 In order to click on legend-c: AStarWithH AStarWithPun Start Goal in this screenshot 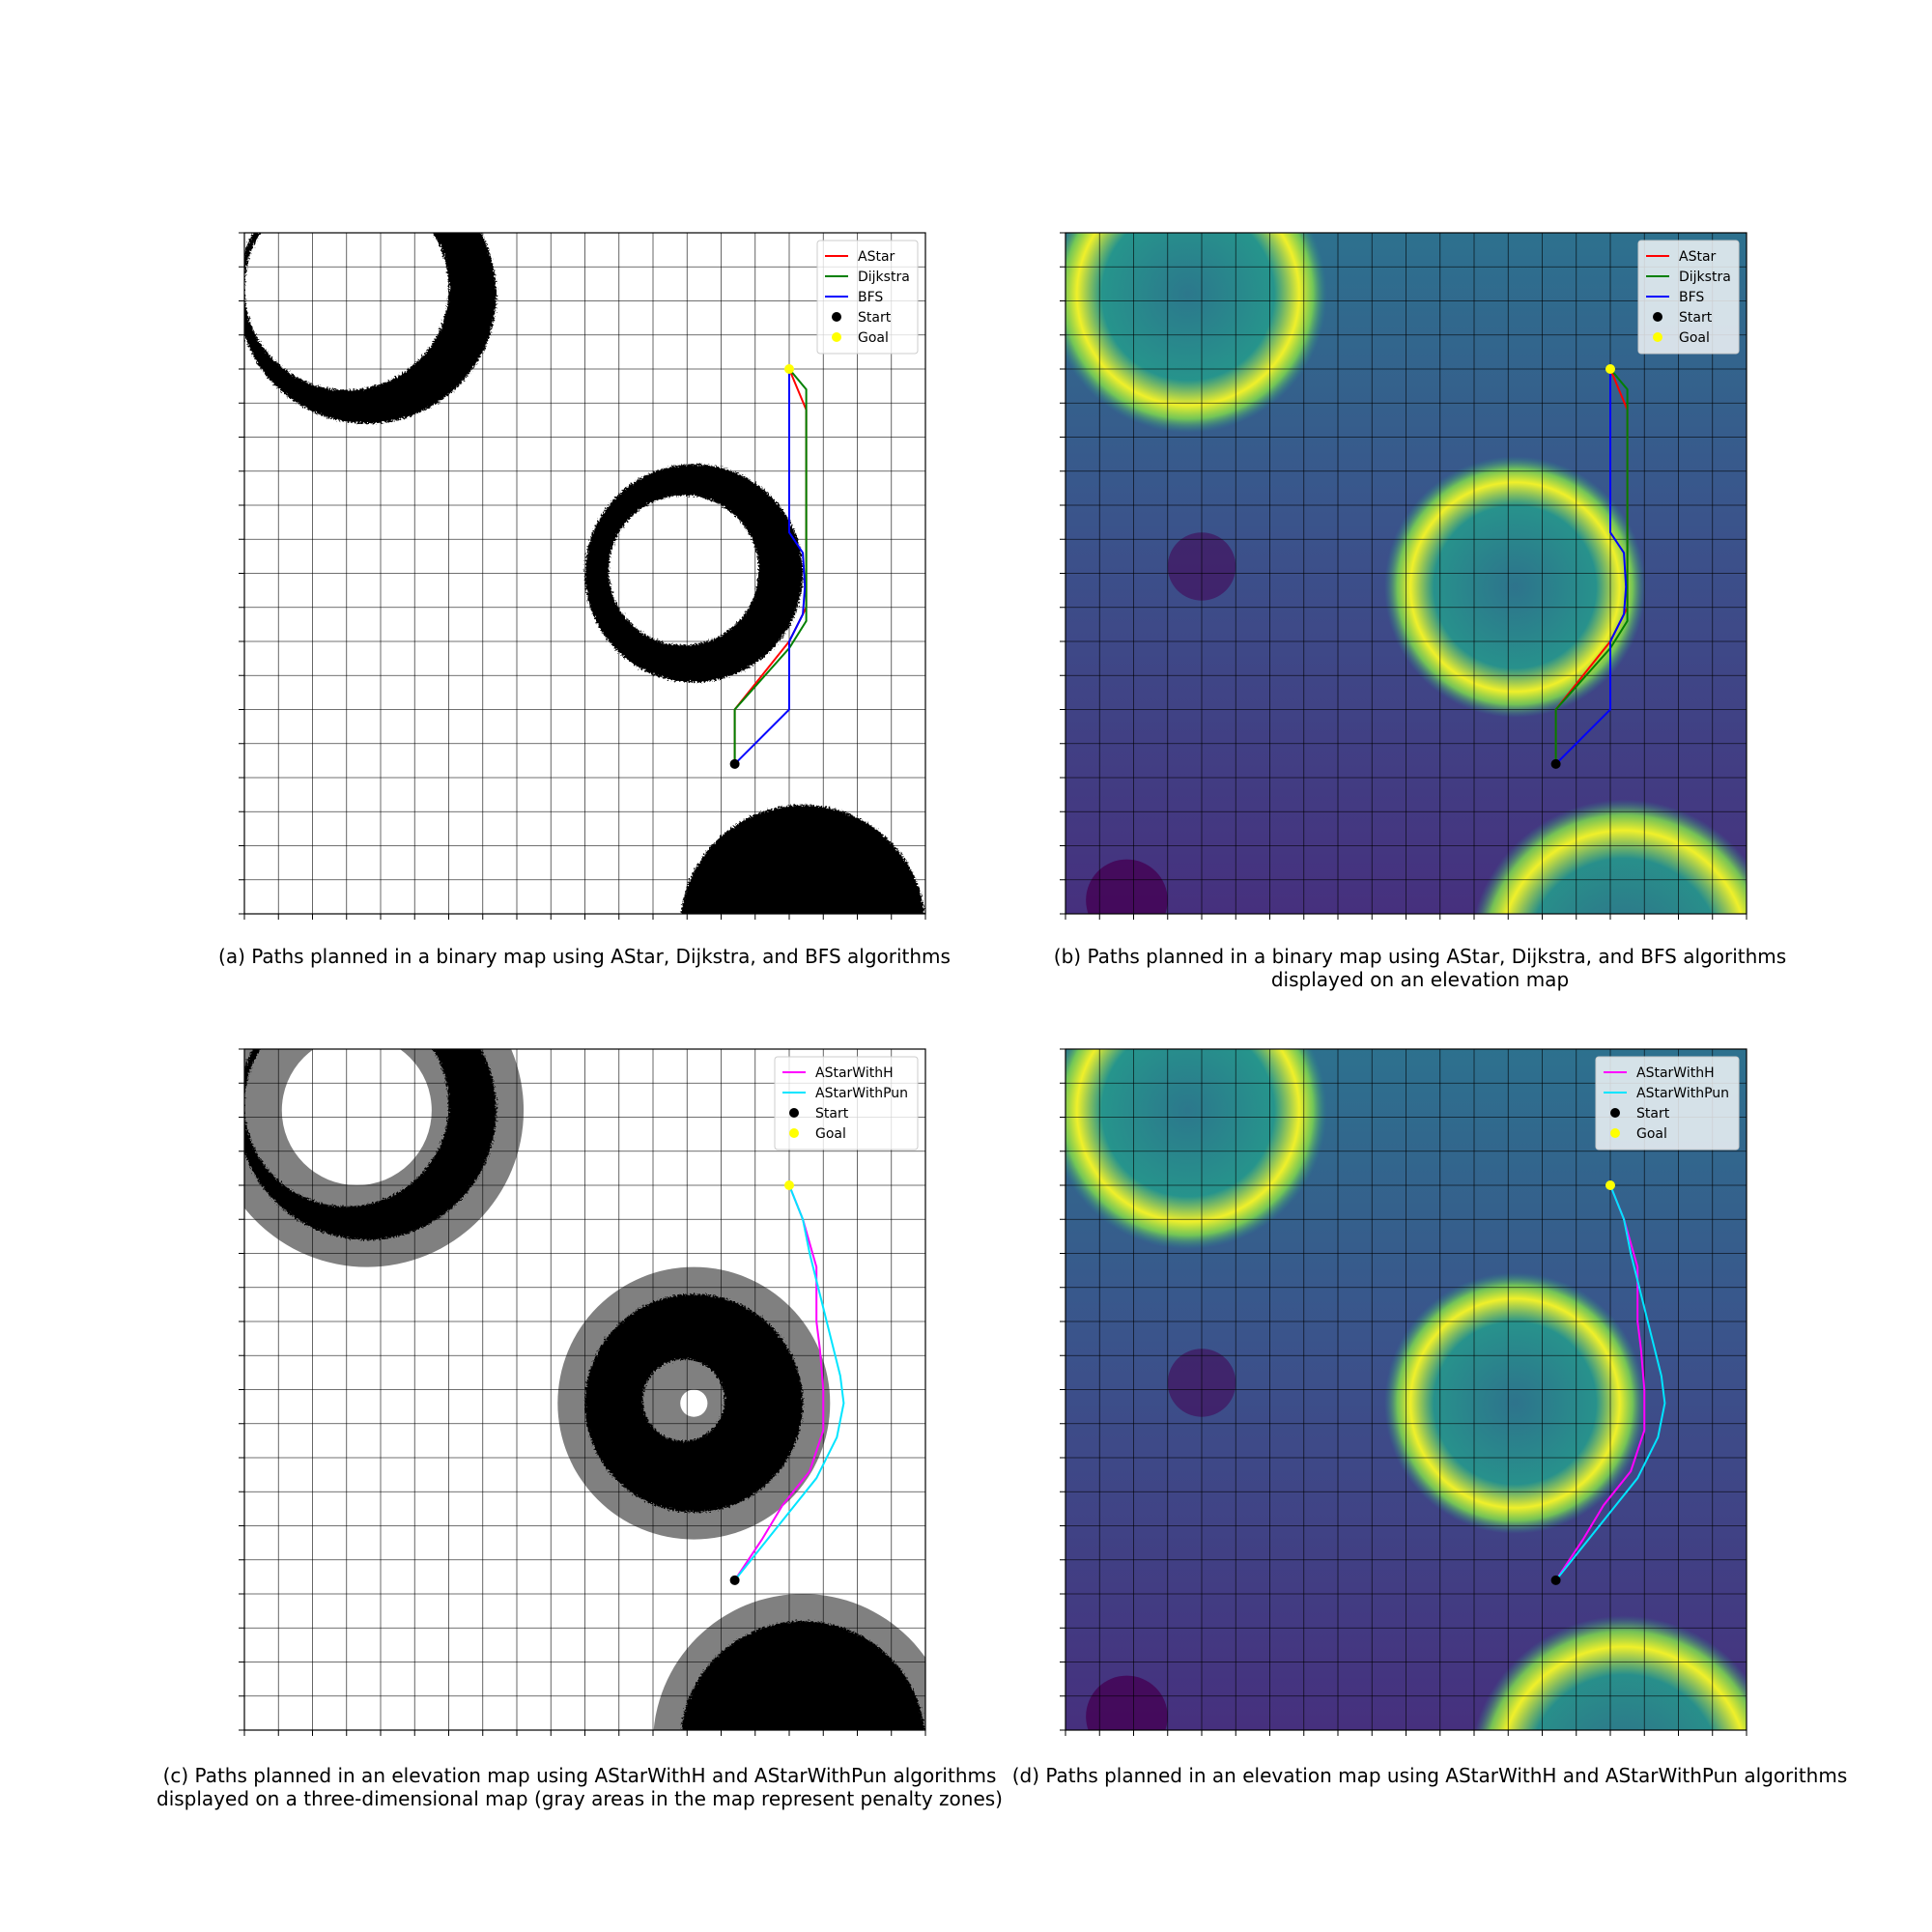, I will do `click(846, 1103)`.